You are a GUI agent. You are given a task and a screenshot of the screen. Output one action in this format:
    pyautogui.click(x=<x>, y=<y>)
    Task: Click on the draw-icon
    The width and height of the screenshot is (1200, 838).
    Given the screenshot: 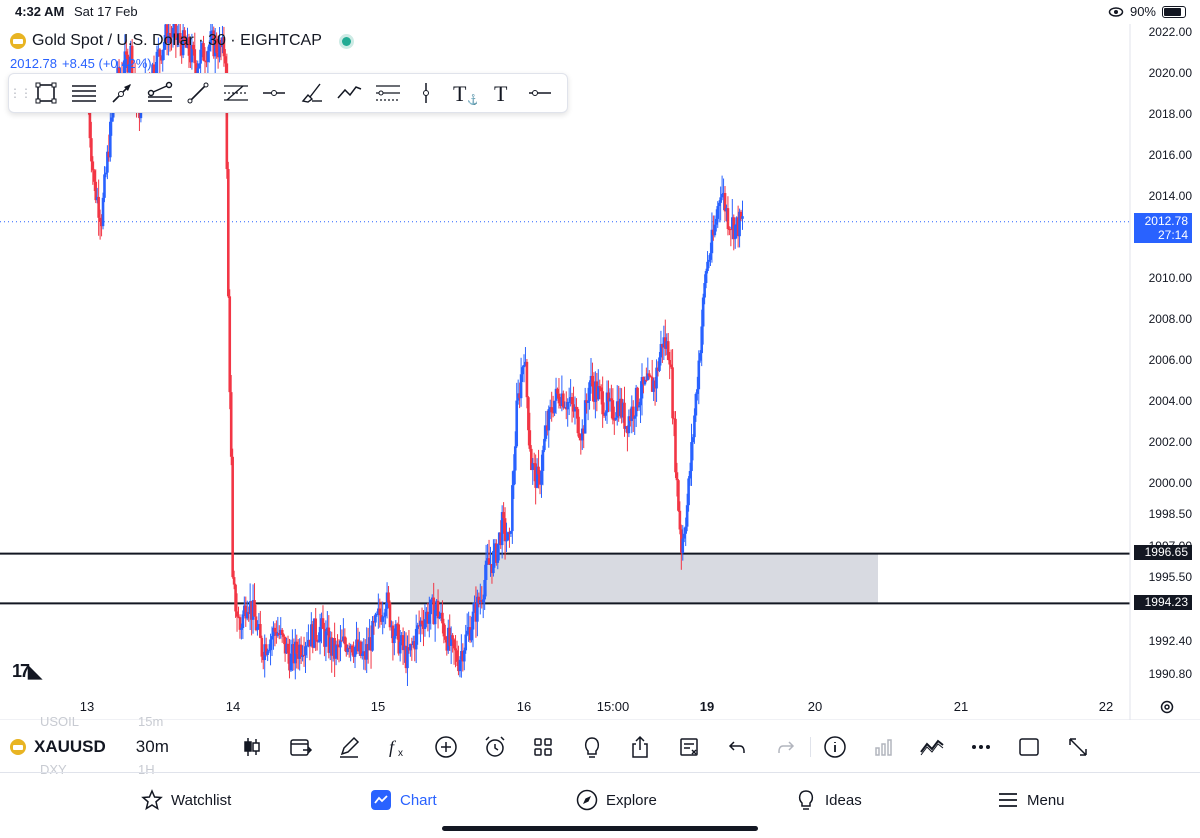 What is the action you would take?
    pyautogui.click(x=349, y=747)
    